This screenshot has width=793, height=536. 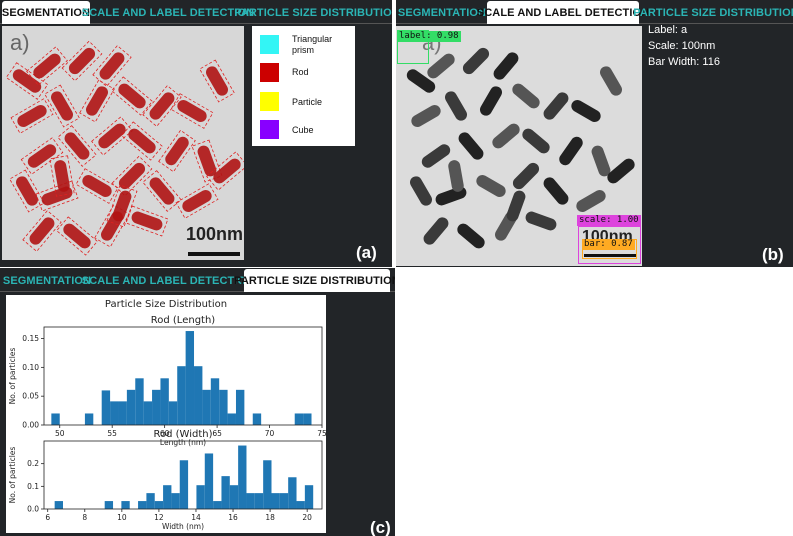 I want to click on detected-bar-width-text: Bar Width: 116, so click(x=684, y=62).